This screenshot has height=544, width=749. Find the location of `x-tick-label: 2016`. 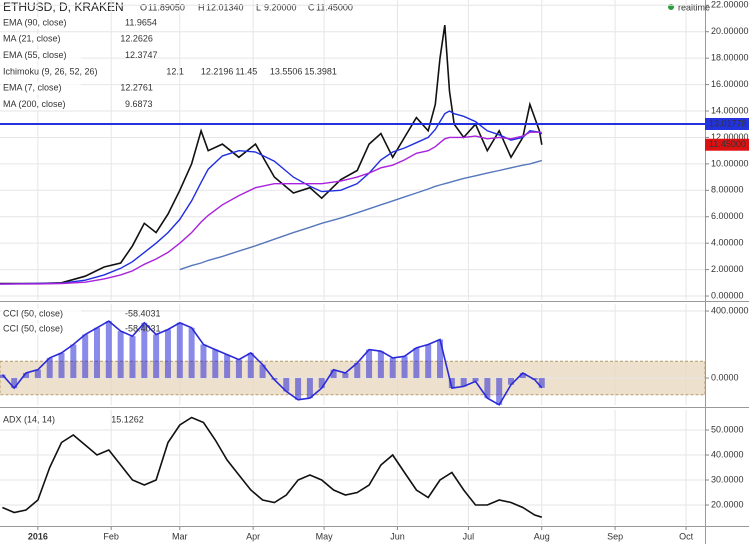

x-tick-label: 2016 is located at coordinates (38, 536).